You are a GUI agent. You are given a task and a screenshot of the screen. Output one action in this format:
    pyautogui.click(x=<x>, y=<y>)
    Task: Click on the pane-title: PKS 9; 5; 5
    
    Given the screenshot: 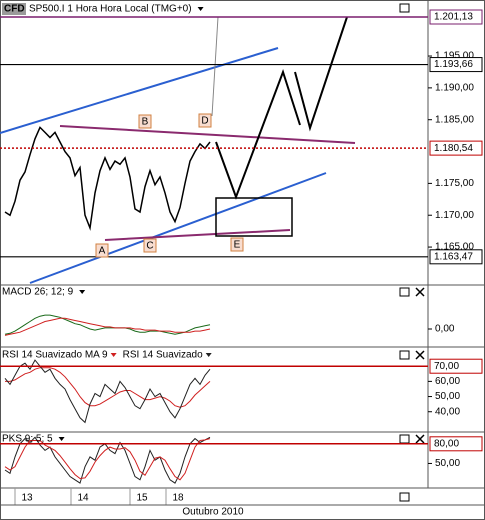 What is the action you would take?
    pyautogui.click(x=27, y=439)
    